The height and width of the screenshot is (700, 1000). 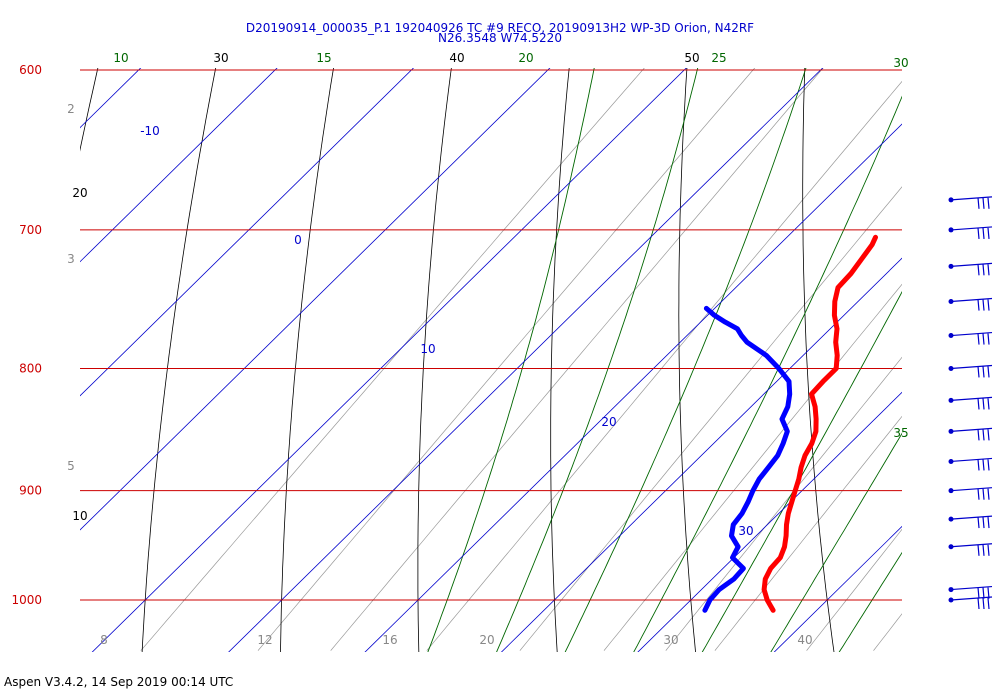 What do you see at coordinates (71, 109) in the screenshot?
I see `mixing-ratio-label: 2` at bounding box center [71, 109].